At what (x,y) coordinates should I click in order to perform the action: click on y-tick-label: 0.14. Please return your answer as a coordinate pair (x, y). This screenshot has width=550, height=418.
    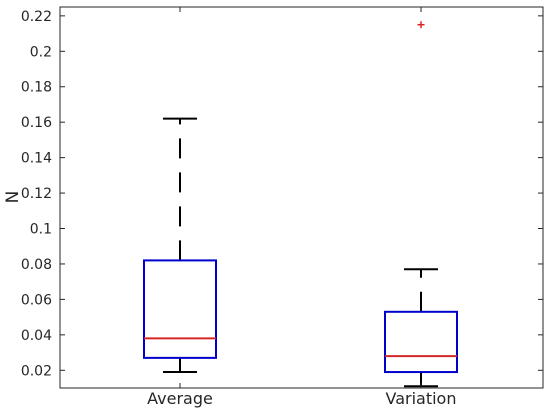
    Looking at the image, I should click on (36, 159).